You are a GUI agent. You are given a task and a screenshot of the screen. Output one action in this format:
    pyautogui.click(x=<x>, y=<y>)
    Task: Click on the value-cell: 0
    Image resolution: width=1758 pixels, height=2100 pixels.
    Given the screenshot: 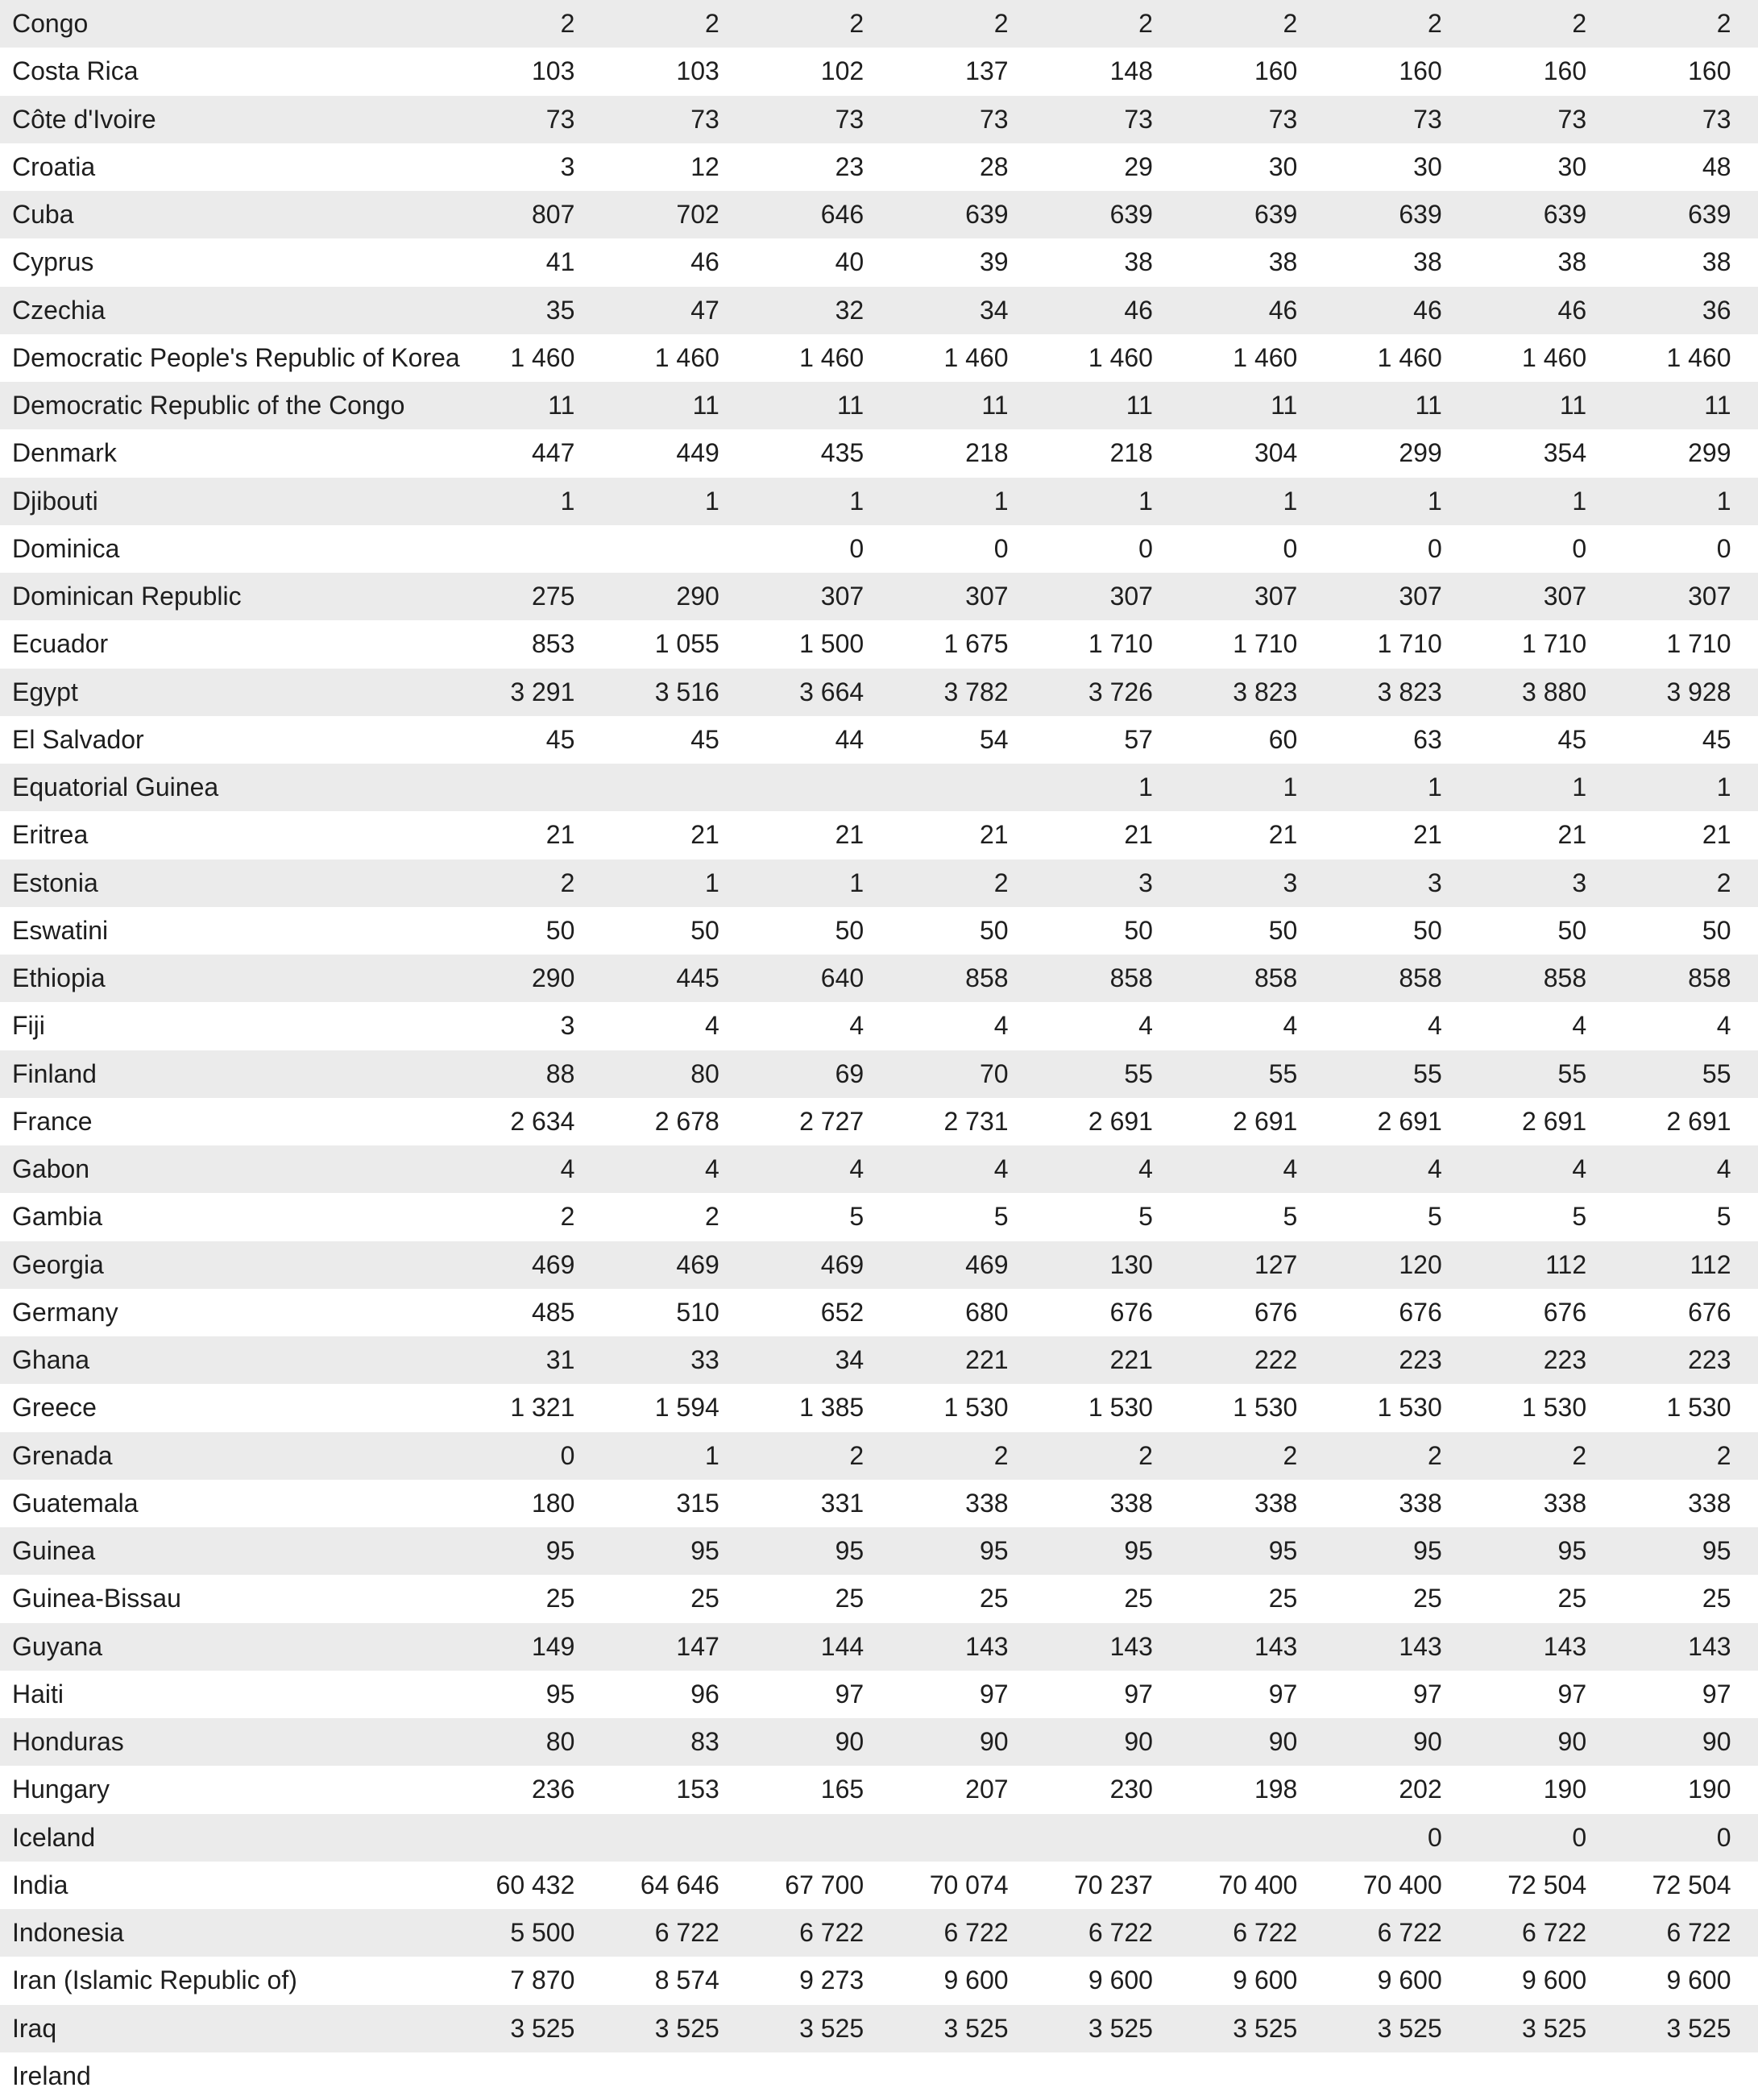 What is the action you would take?
    pyautogui.click(x=1001, y=548)
    